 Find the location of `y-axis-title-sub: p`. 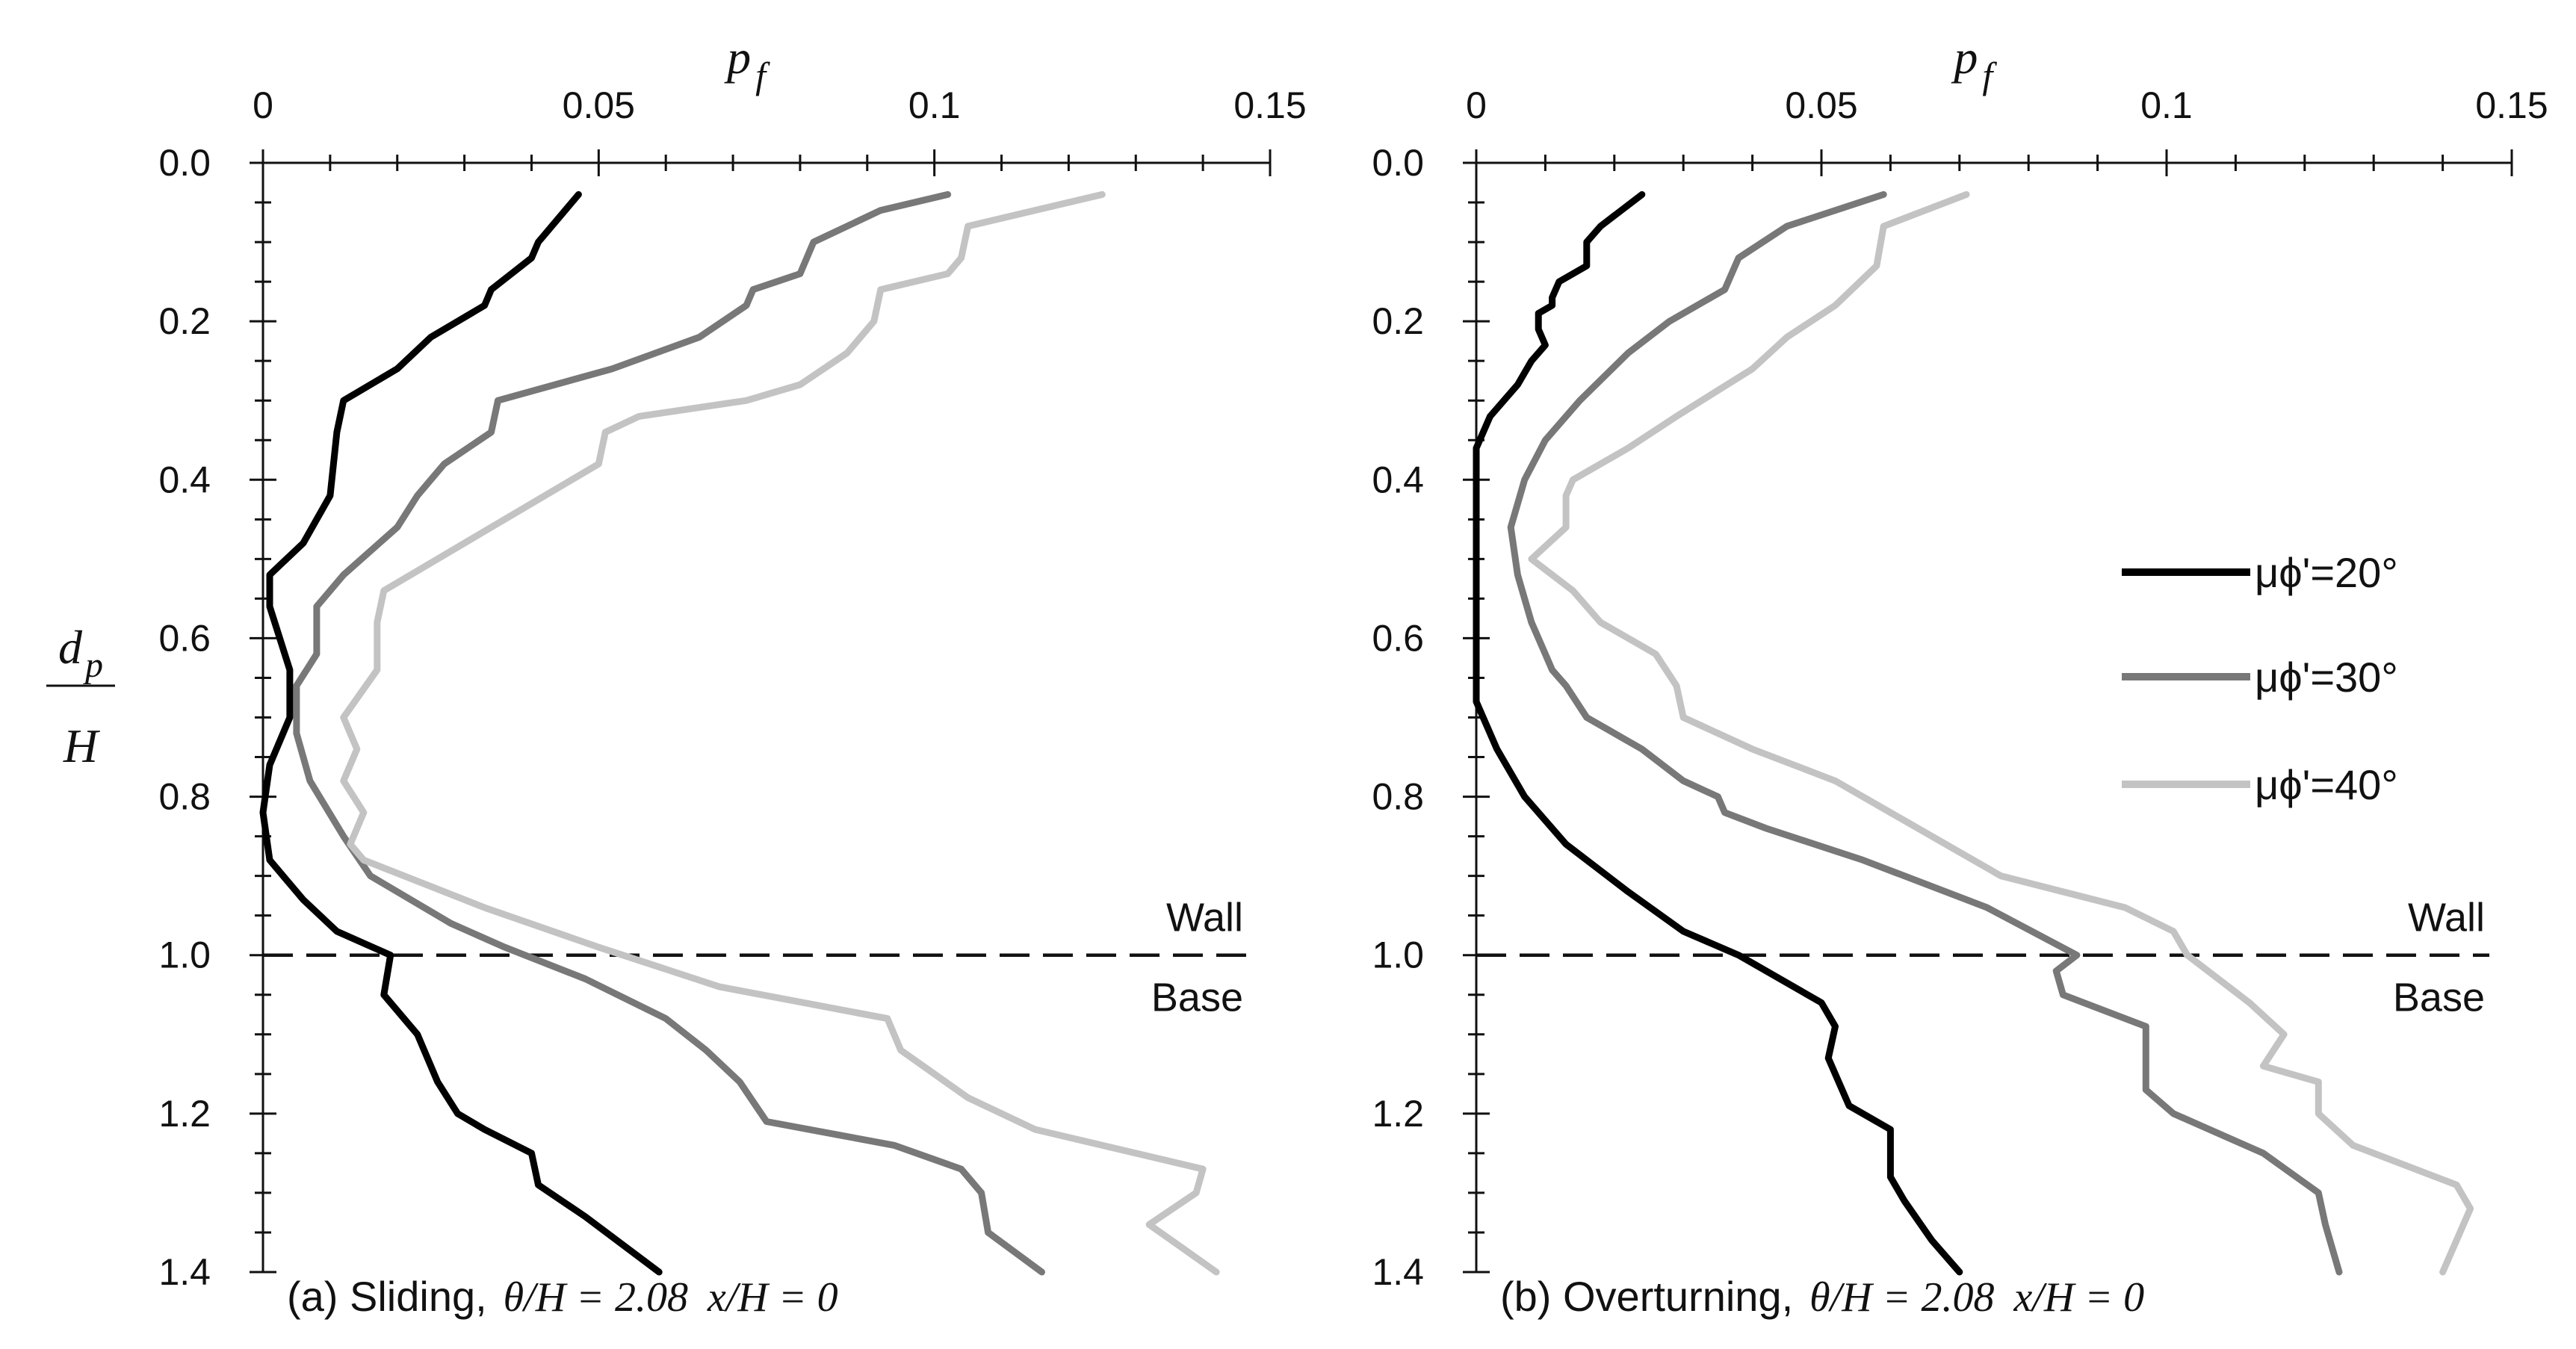

y-axis-title-sub: p is located at coordinates (93, 665).